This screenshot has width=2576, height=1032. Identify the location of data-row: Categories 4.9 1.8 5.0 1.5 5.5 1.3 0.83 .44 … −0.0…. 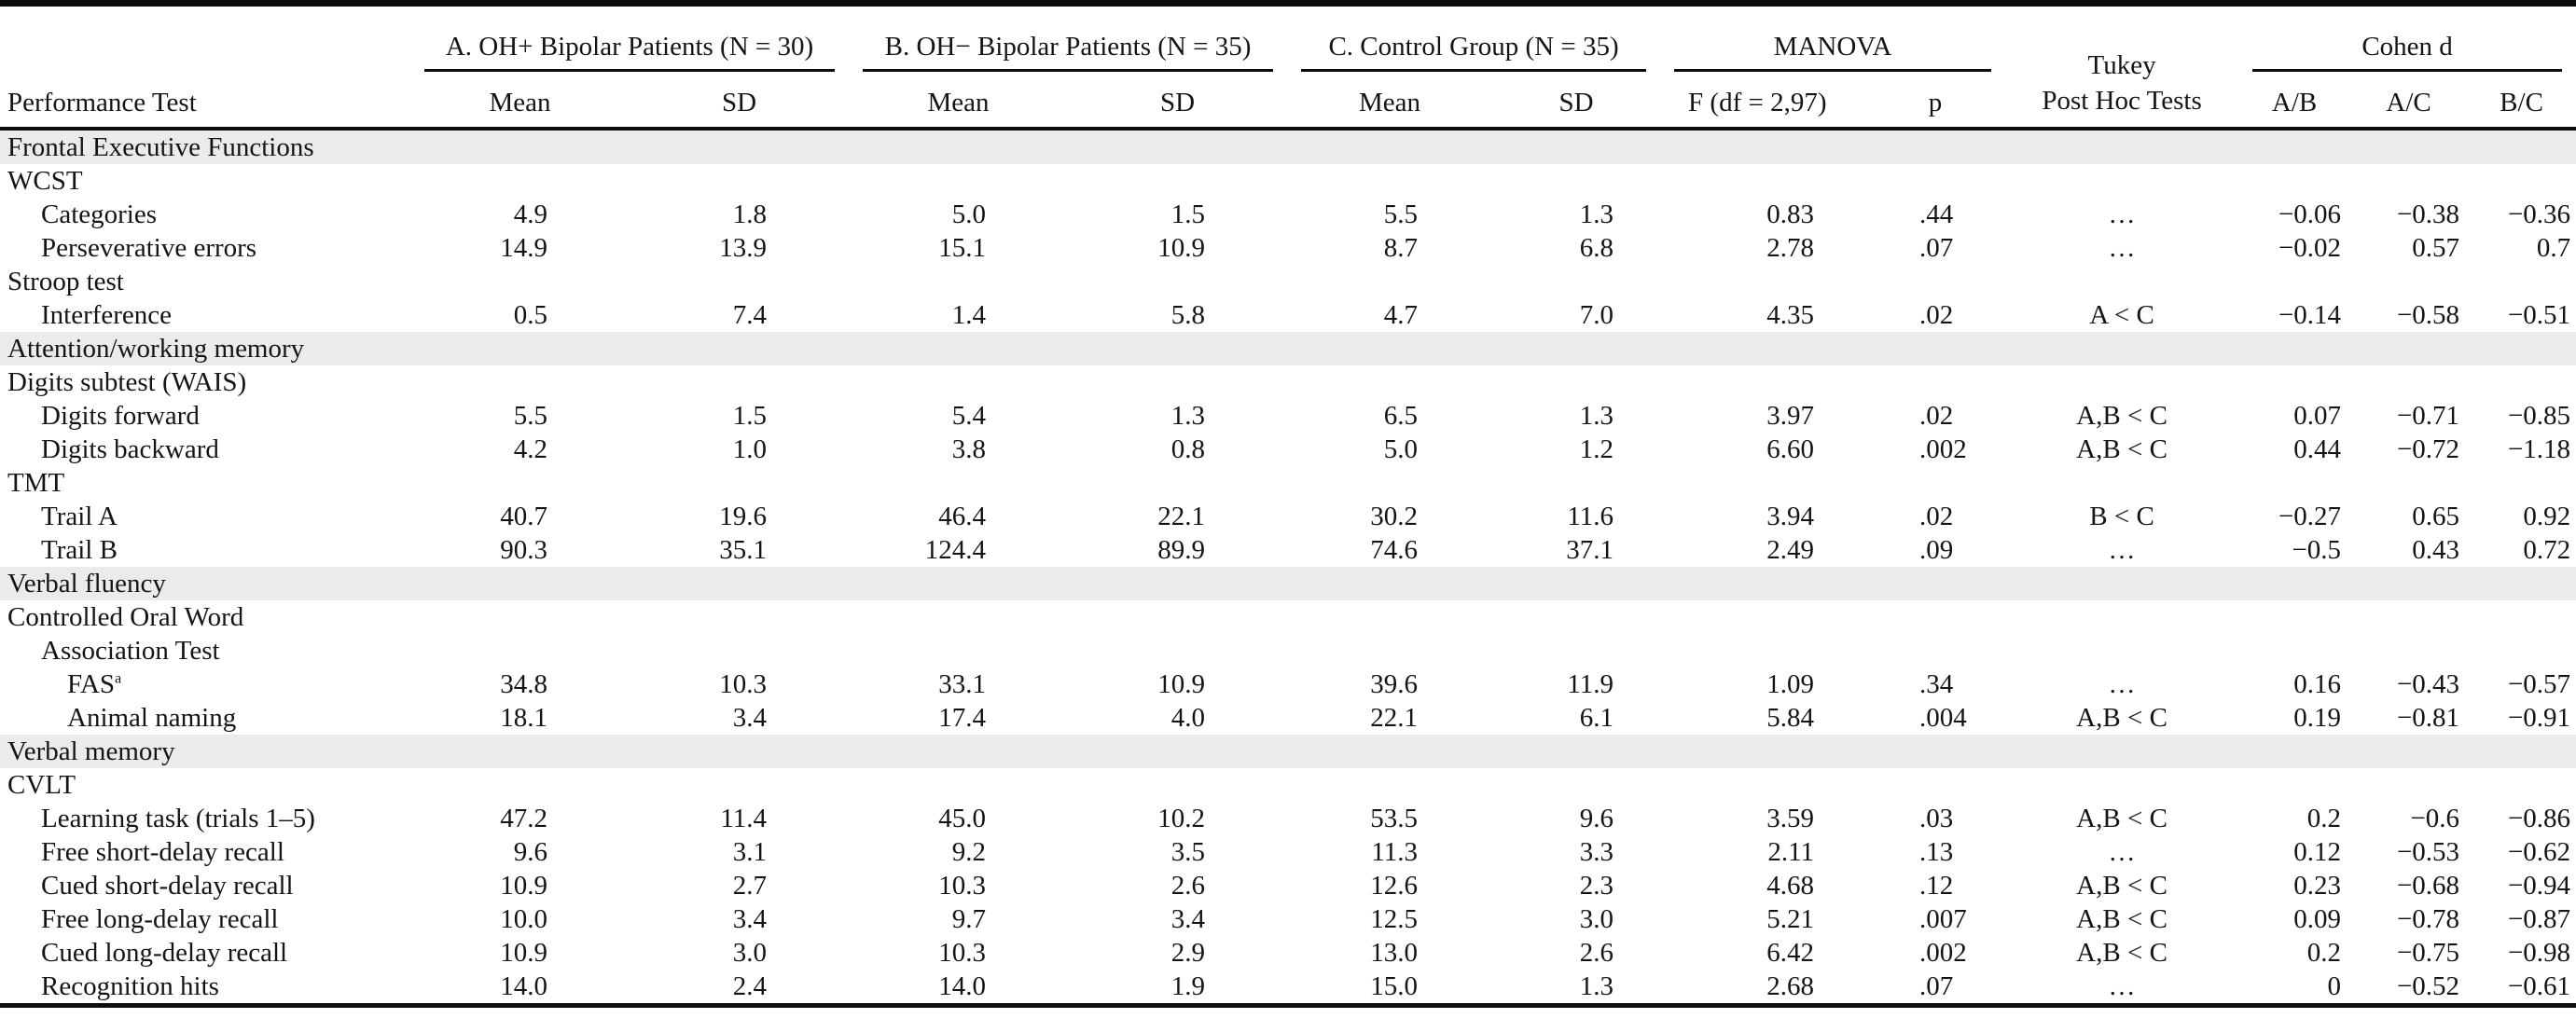
(1288, 214).